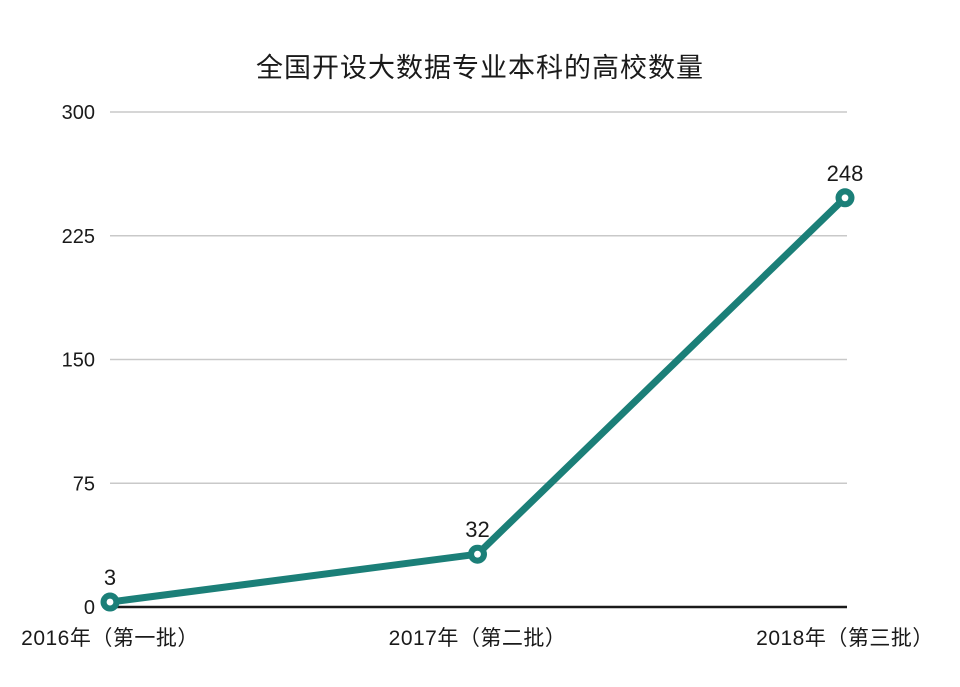 Image resolution: width=960 pixels, height=687 pixels. Describe the element at coordinates (478, 638) in the screenshot. I see `x-axis-label: 2017年（第二批）` at that location.